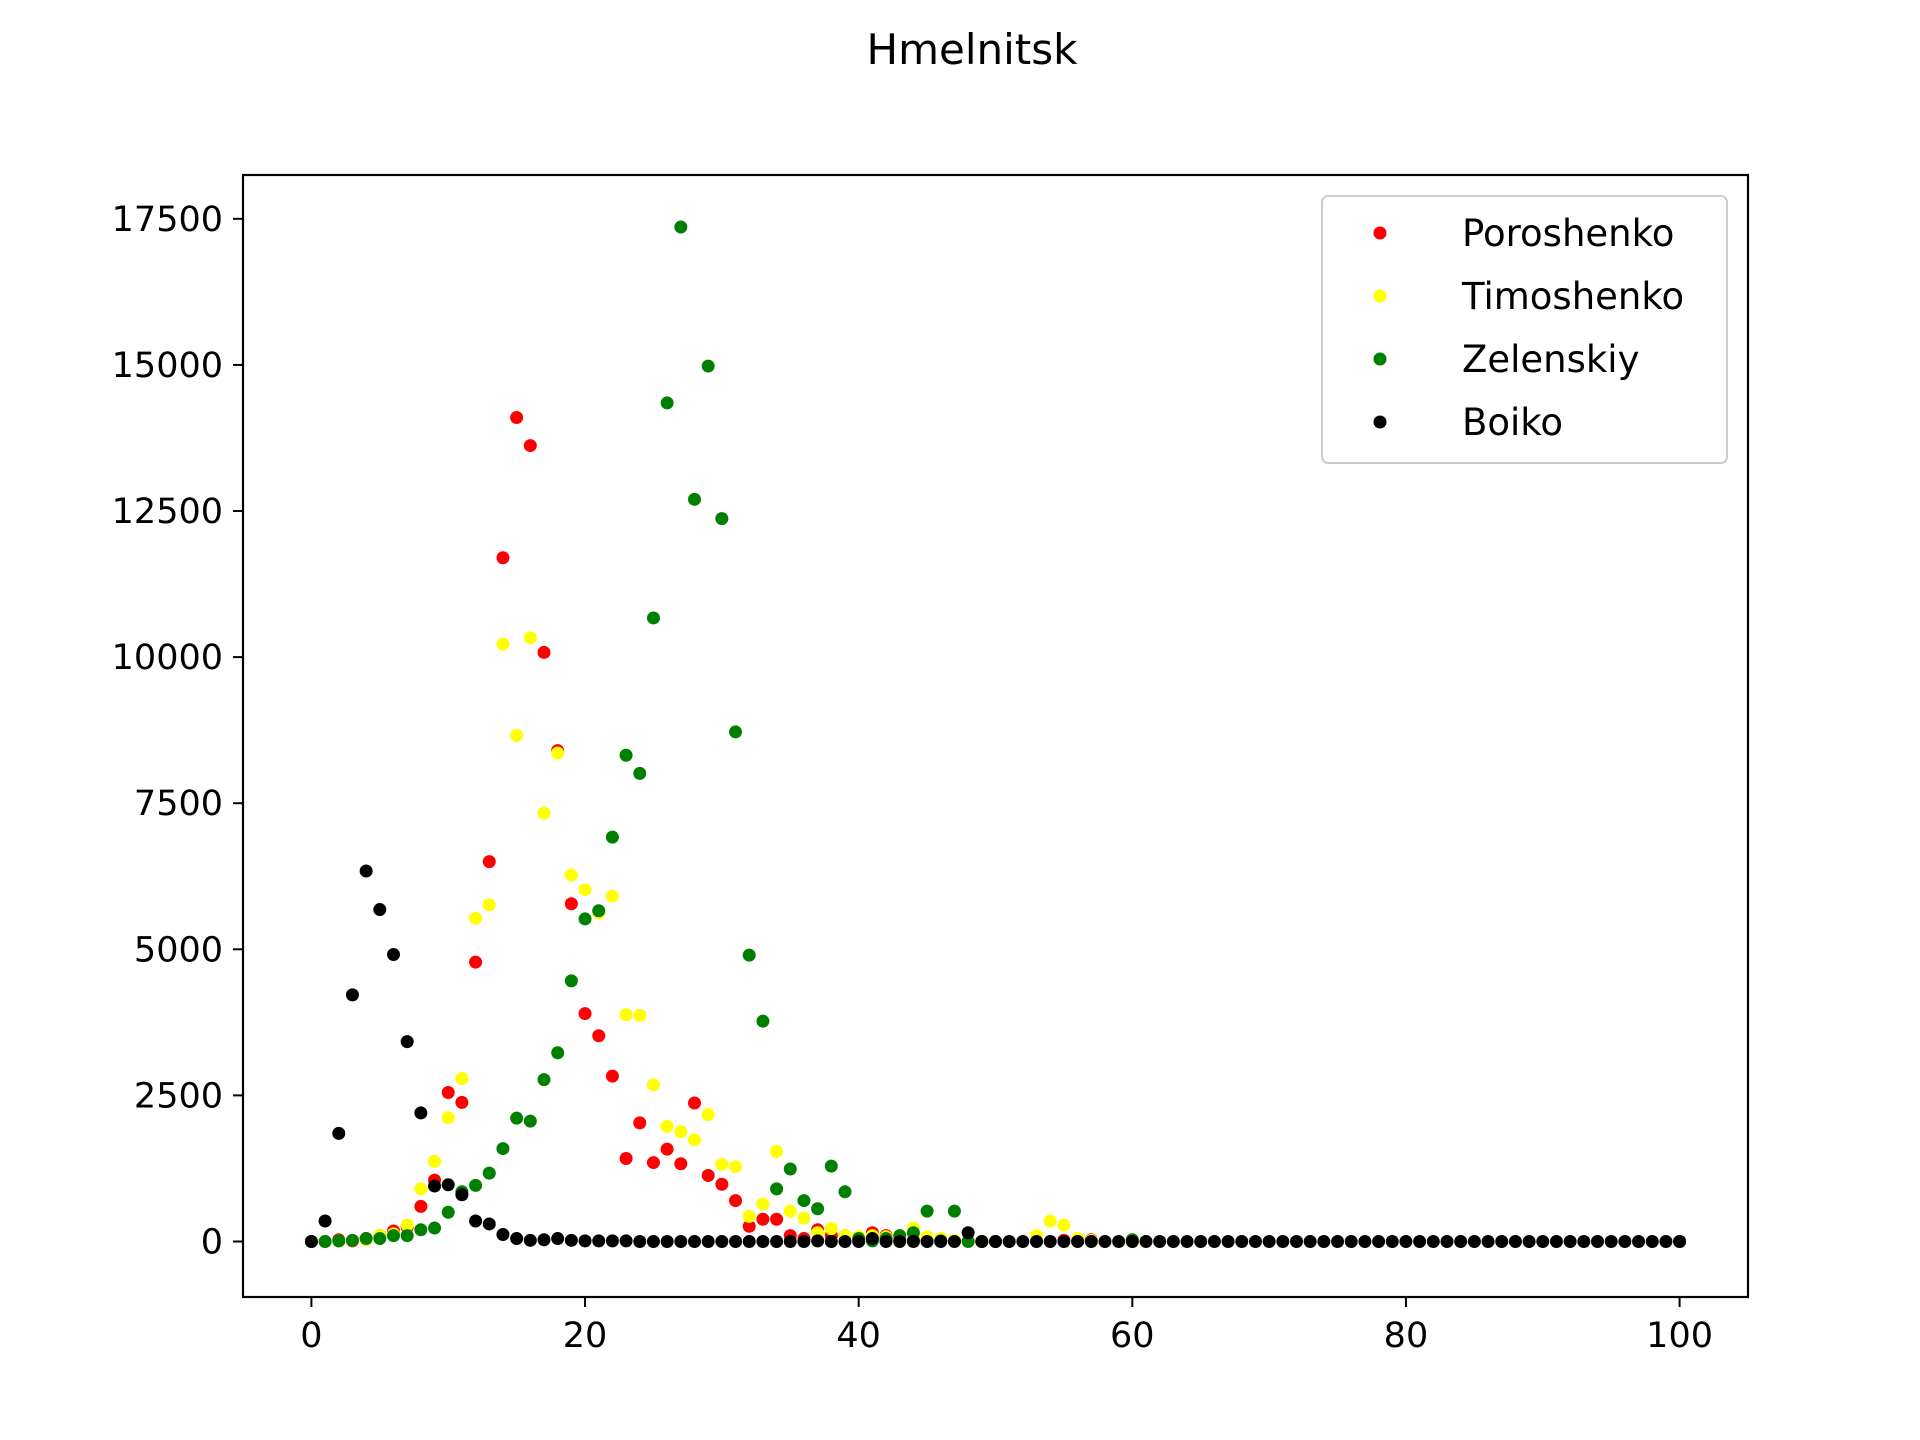 The image size is (1920, 1440). What do you see at coordinates (1679, 1336) in the screenshot?
I see `x-tick-label: 100` at bounding box center [1679, 1336].